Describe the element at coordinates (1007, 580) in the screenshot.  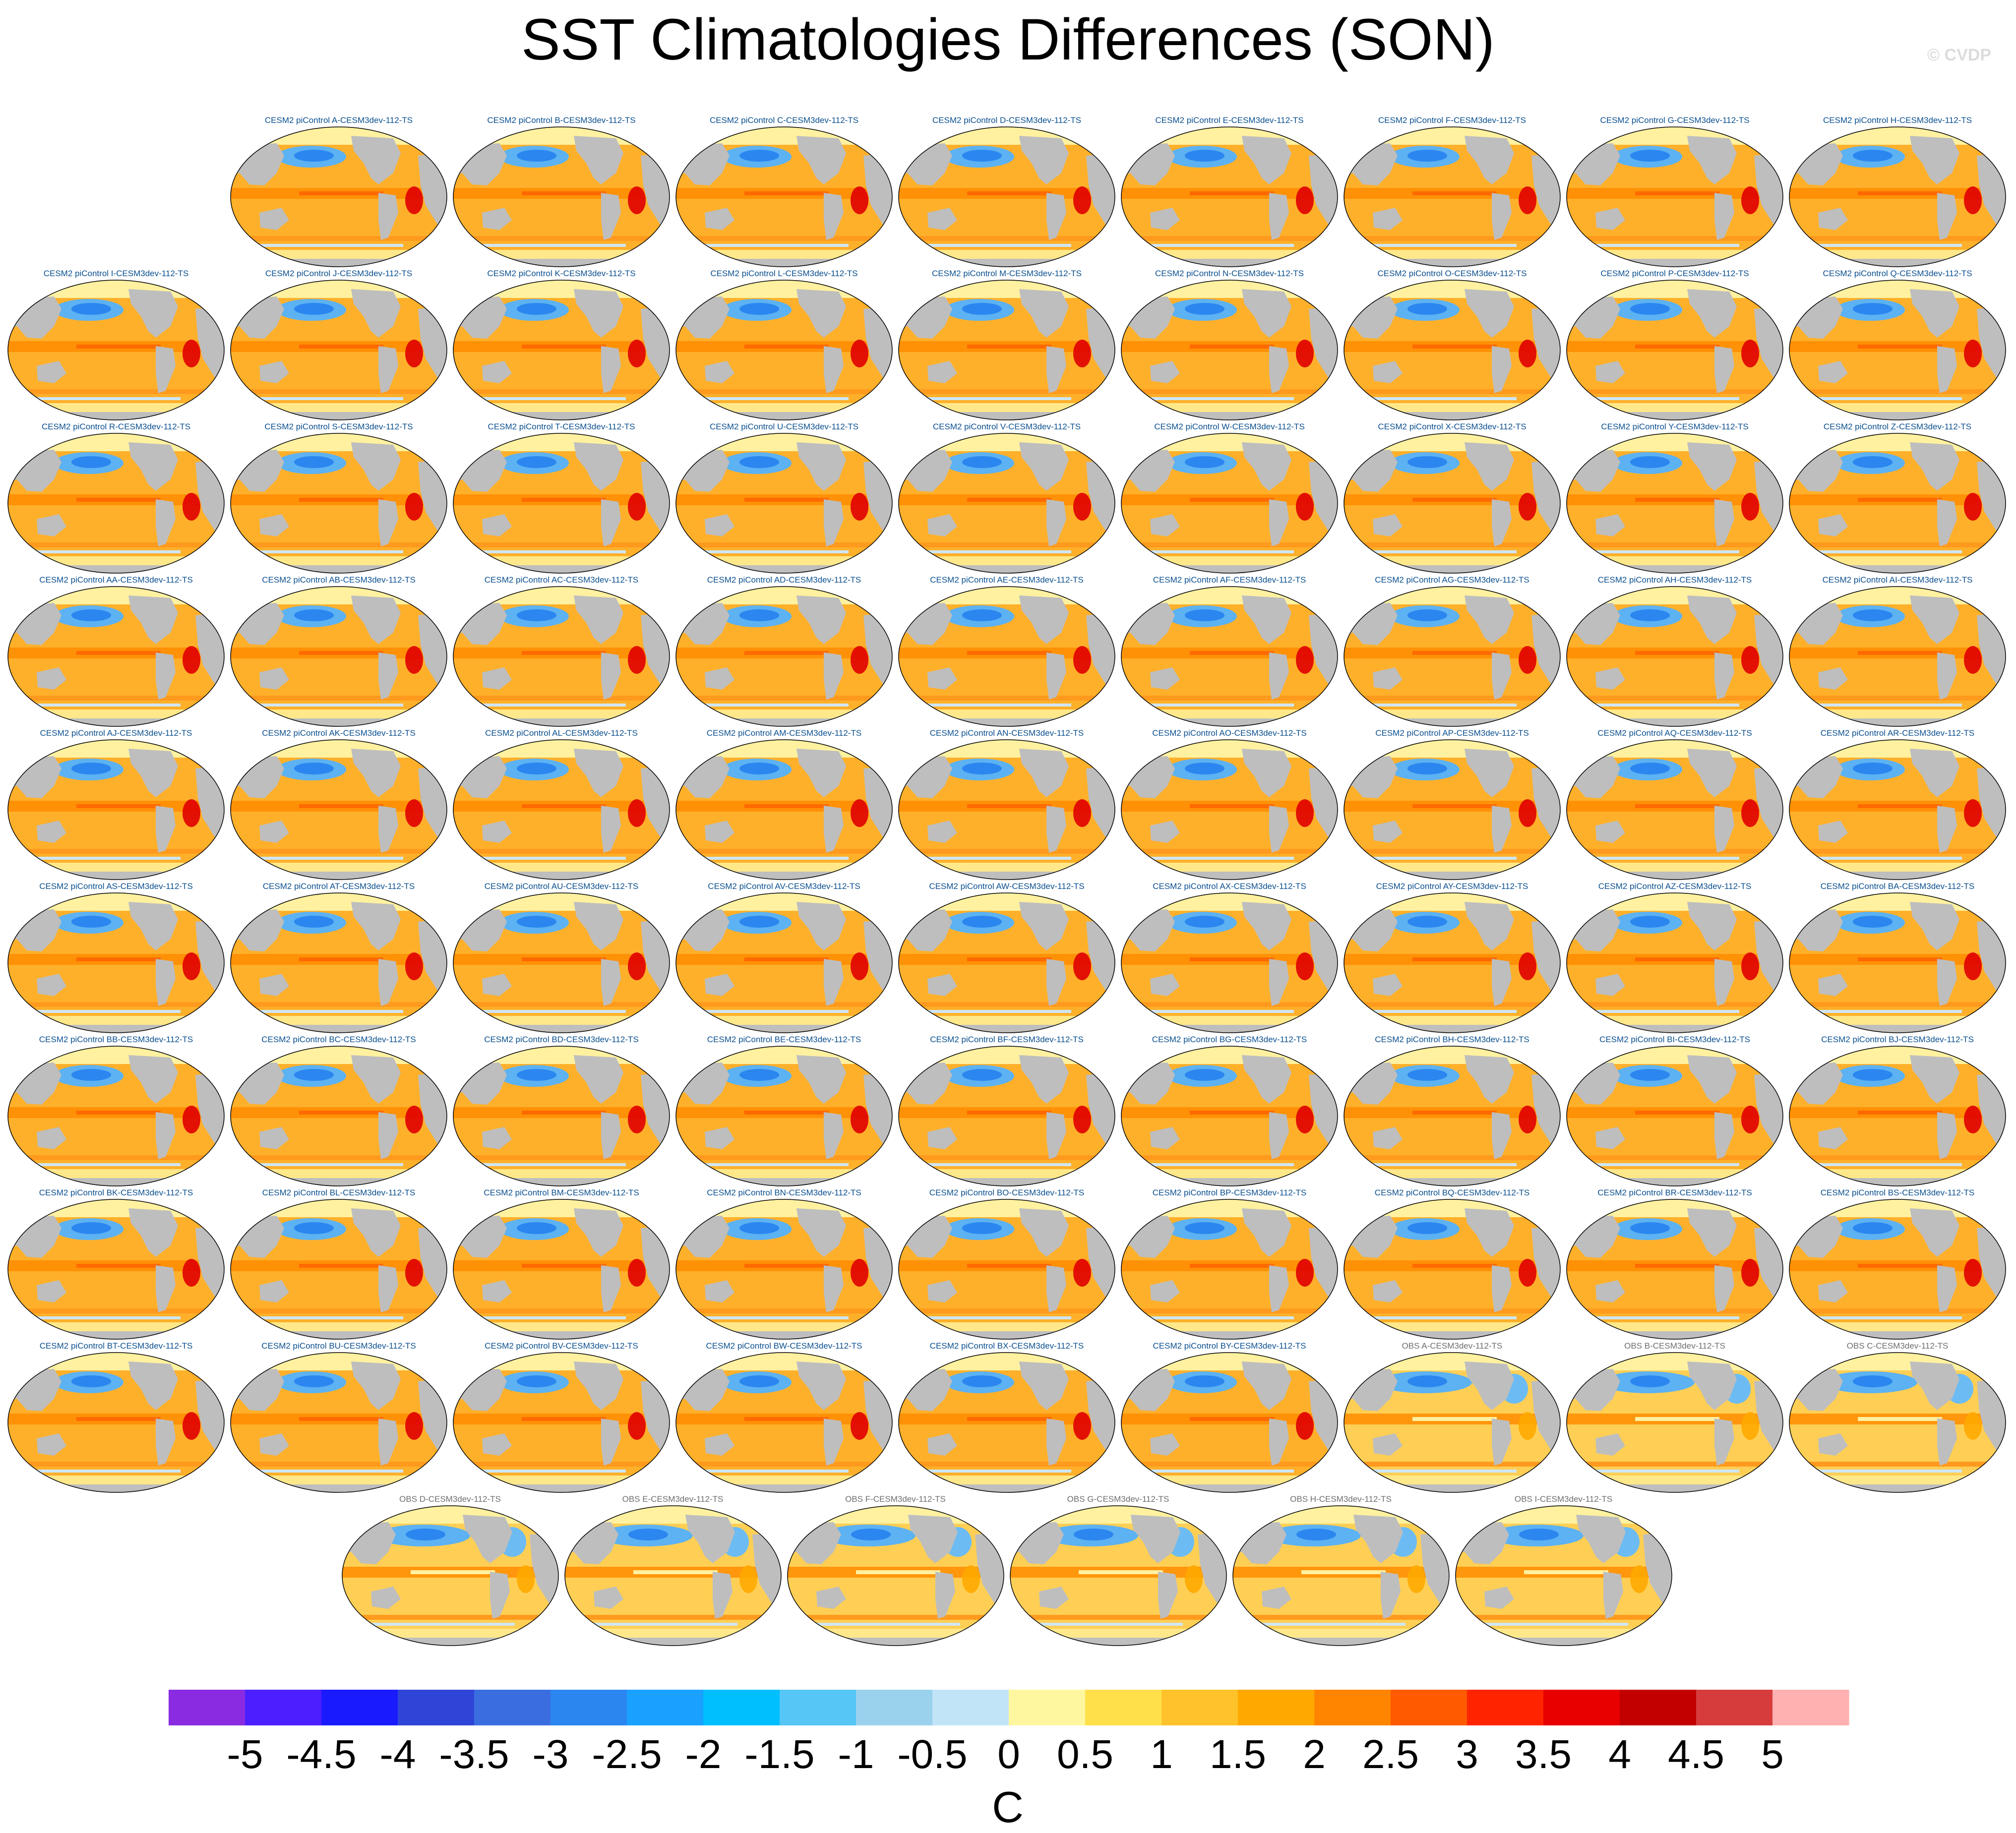
I see `map-panel-title: CESM2 piControl AE-CESM3dev-112-TS` at that location.